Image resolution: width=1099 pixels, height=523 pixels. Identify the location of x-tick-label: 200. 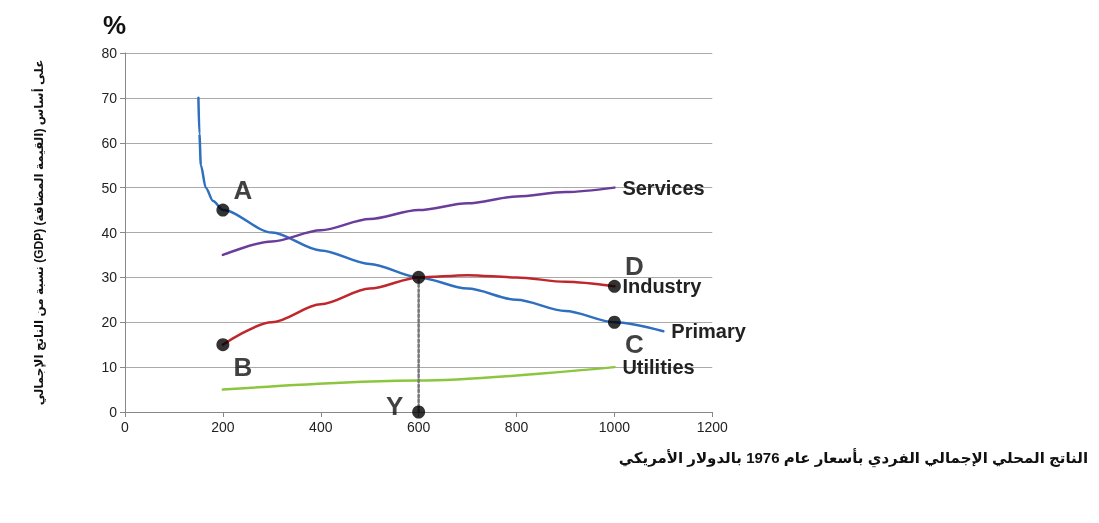
(223, 427).